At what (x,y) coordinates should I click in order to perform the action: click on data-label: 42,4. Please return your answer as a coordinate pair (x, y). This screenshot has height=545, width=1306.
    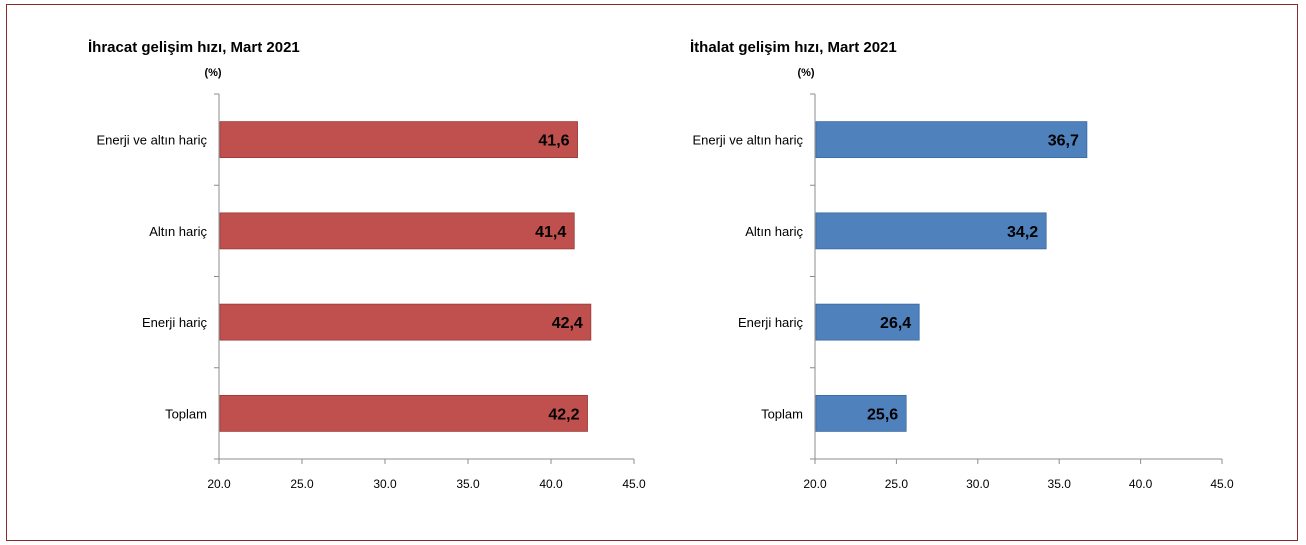
    Looking at the image, I should click on (567, 323).